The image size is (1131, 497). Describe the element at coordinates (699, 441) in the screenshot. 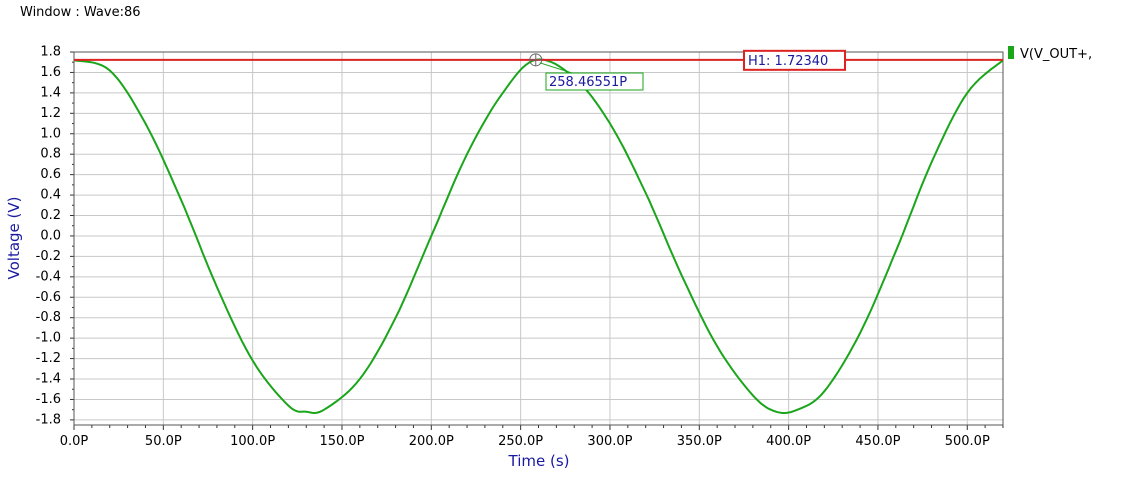

I see `x-tick-label: 350.0P` at that location.